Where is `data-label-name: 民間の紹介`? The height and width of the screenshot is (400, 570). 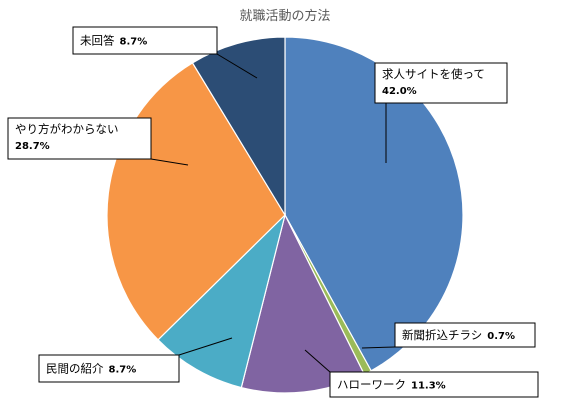 data-label-name: 民間の紹介 is located at coordinates (75, 369).